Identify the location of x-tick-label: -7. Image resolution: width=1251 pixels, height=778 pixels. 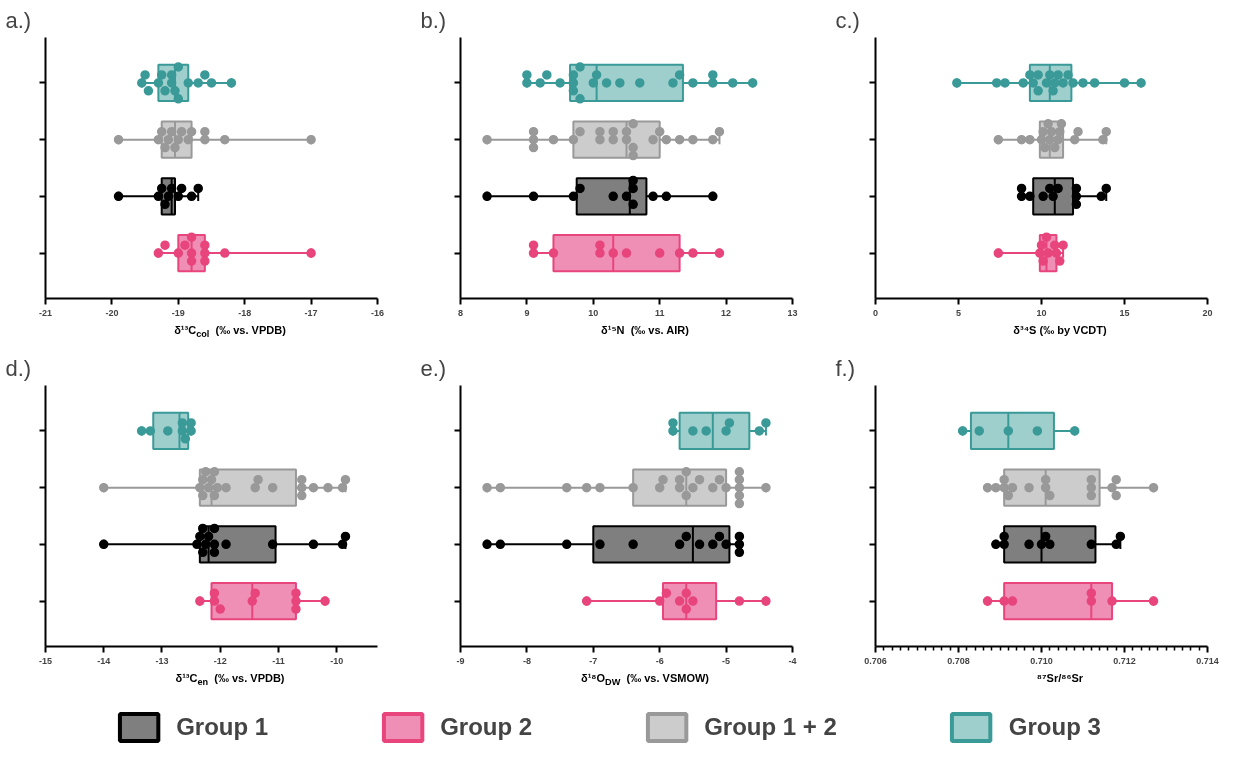
(593, 660).